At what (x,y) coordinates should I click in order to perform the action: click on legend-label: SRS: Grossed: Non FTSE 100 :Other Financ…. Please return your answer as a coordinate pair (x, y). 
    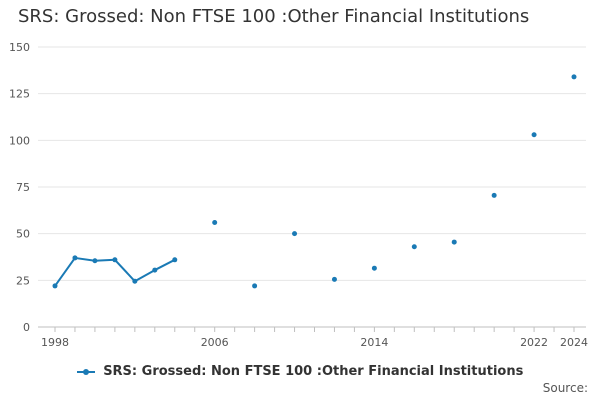
    Looking at the image, I should click on (313, 371).